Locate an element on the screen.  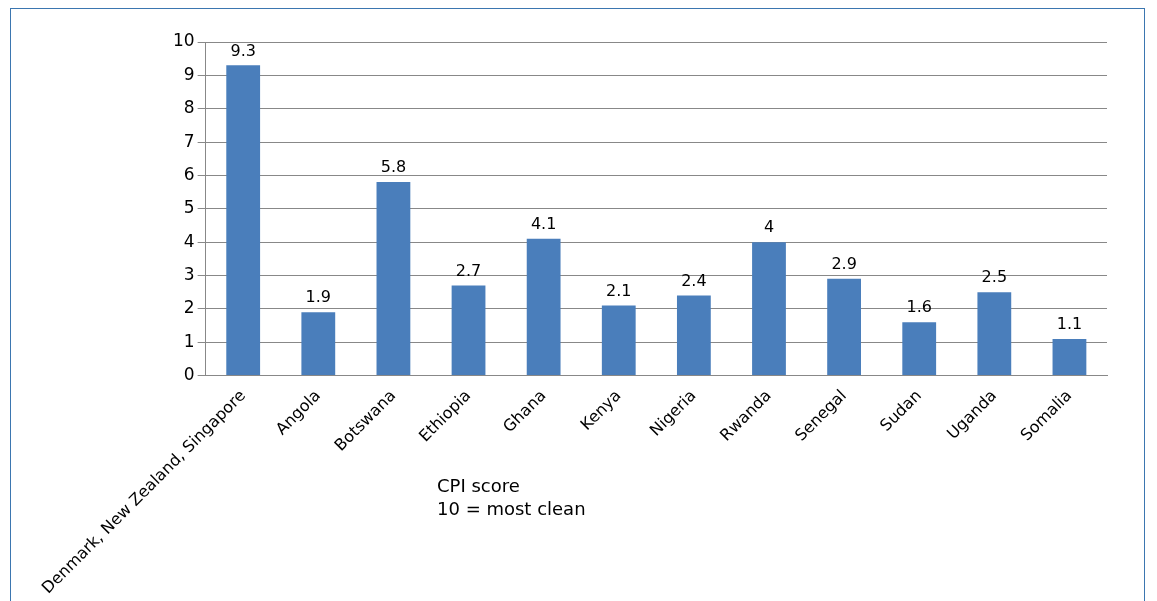
text: 10 = most clean is located at coordinates (511, 508).